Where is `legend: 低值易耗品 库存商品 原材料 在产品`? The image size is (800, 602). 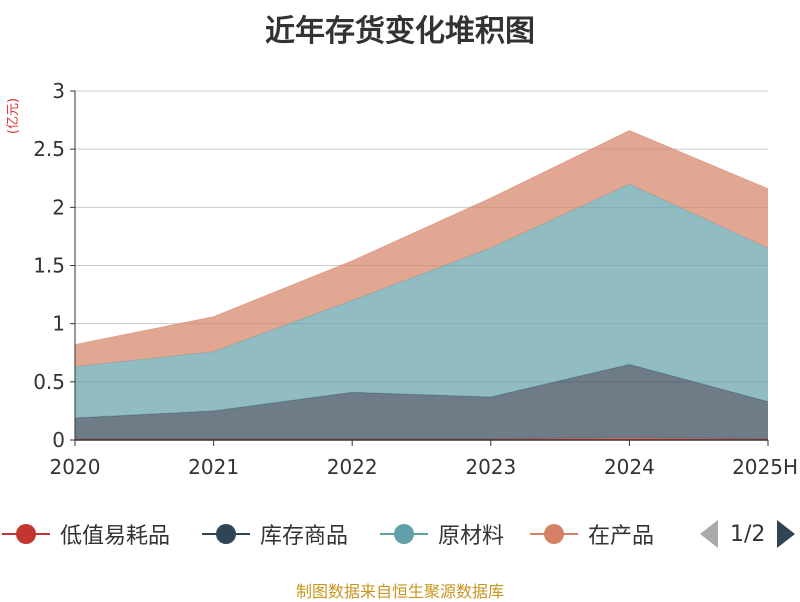 legend: 低值易耗品 库存商品 原材料 在产品 is located at coordinates (400, 536).